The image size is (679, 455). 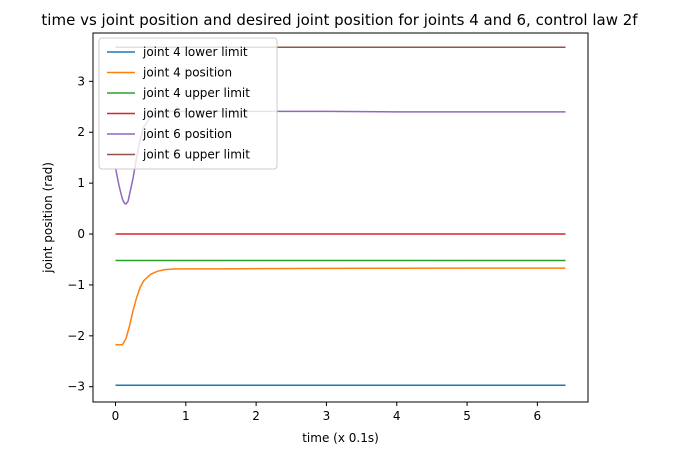 What do you see at coordinates (327, 416) in the screenshot?
I see `x-tick-label: 3` at bounding box center [327, 416].